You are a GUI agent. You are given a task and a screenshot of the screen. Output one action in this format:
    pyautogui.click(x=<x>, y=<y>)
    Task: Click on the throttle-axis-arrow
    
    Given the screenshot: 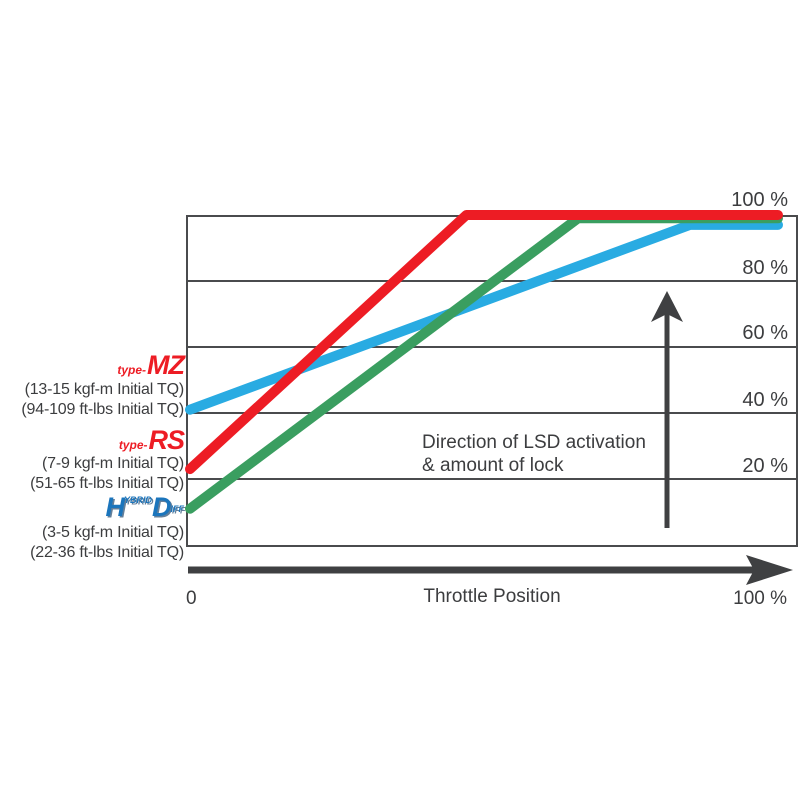 What is the action you would take?
    pyautogui.click(x=490, y=570)
    